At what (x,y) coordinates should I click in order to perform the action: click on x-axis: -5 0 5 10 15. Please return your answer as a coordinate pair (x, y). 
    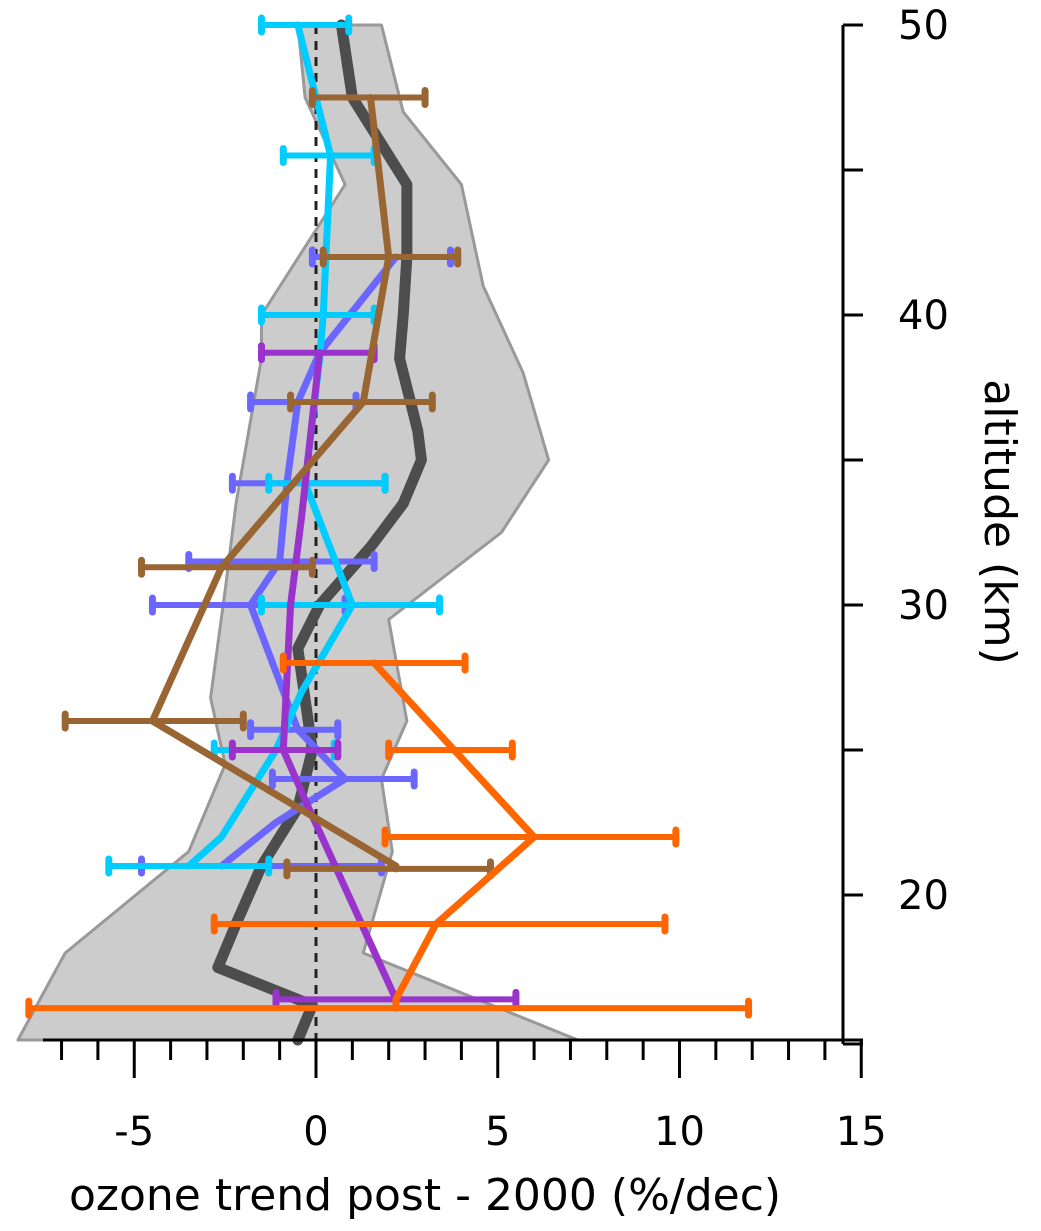
    Looking at the image, I should click on (465, 1096).